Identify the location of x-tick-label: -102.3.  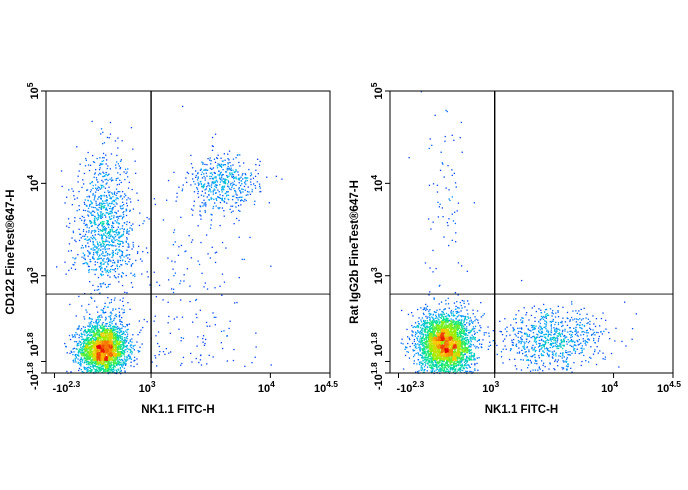
(67, 387).